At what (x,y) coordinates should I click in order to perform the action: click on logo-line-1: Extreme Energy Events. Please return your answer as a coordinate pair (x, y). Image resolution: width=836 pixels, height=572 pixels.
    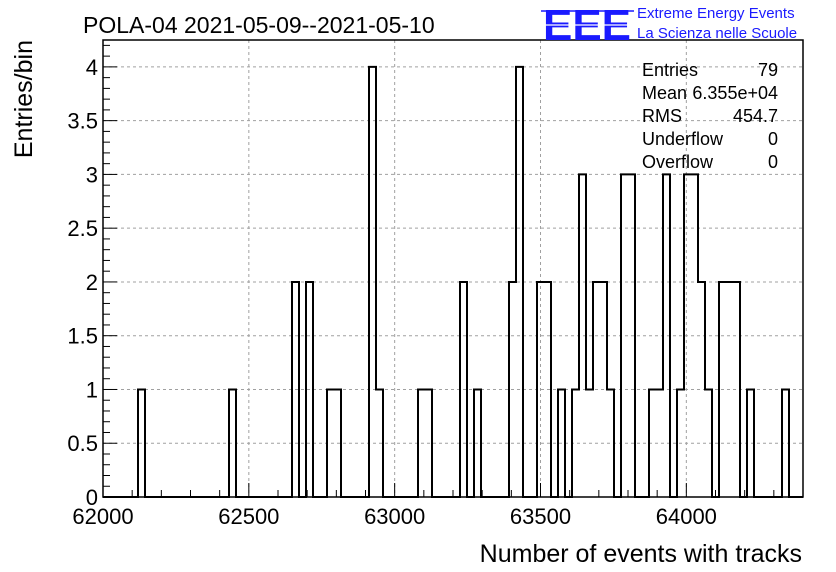
    Looking at the image, I should click on (716, 13).